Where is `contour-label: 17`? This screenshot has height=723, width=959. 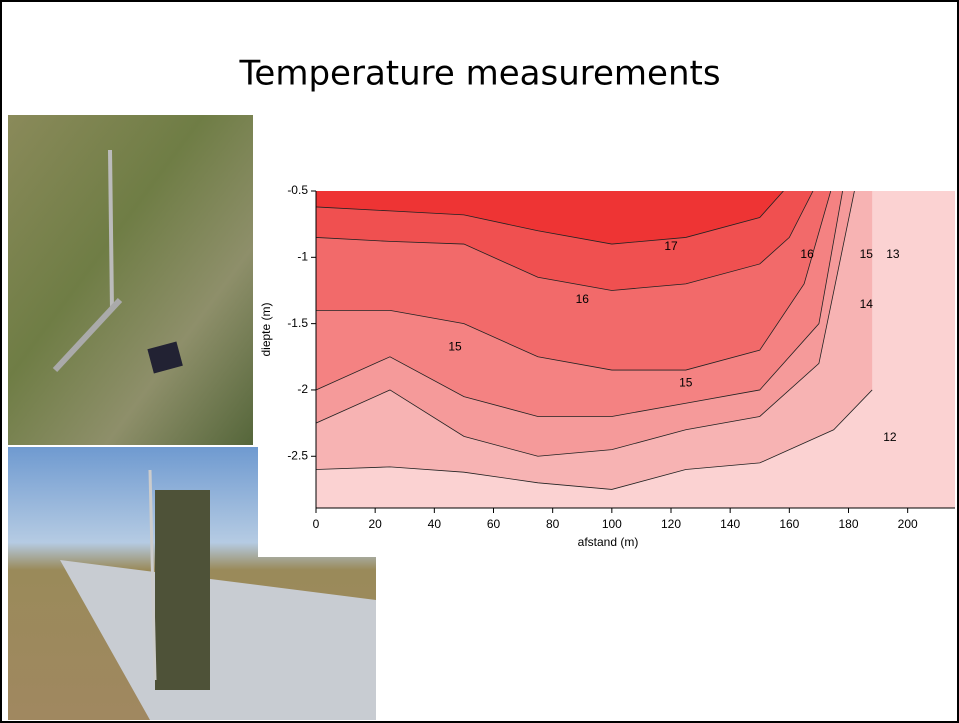
contour-label: 17 is located at coordinates (671, 246).